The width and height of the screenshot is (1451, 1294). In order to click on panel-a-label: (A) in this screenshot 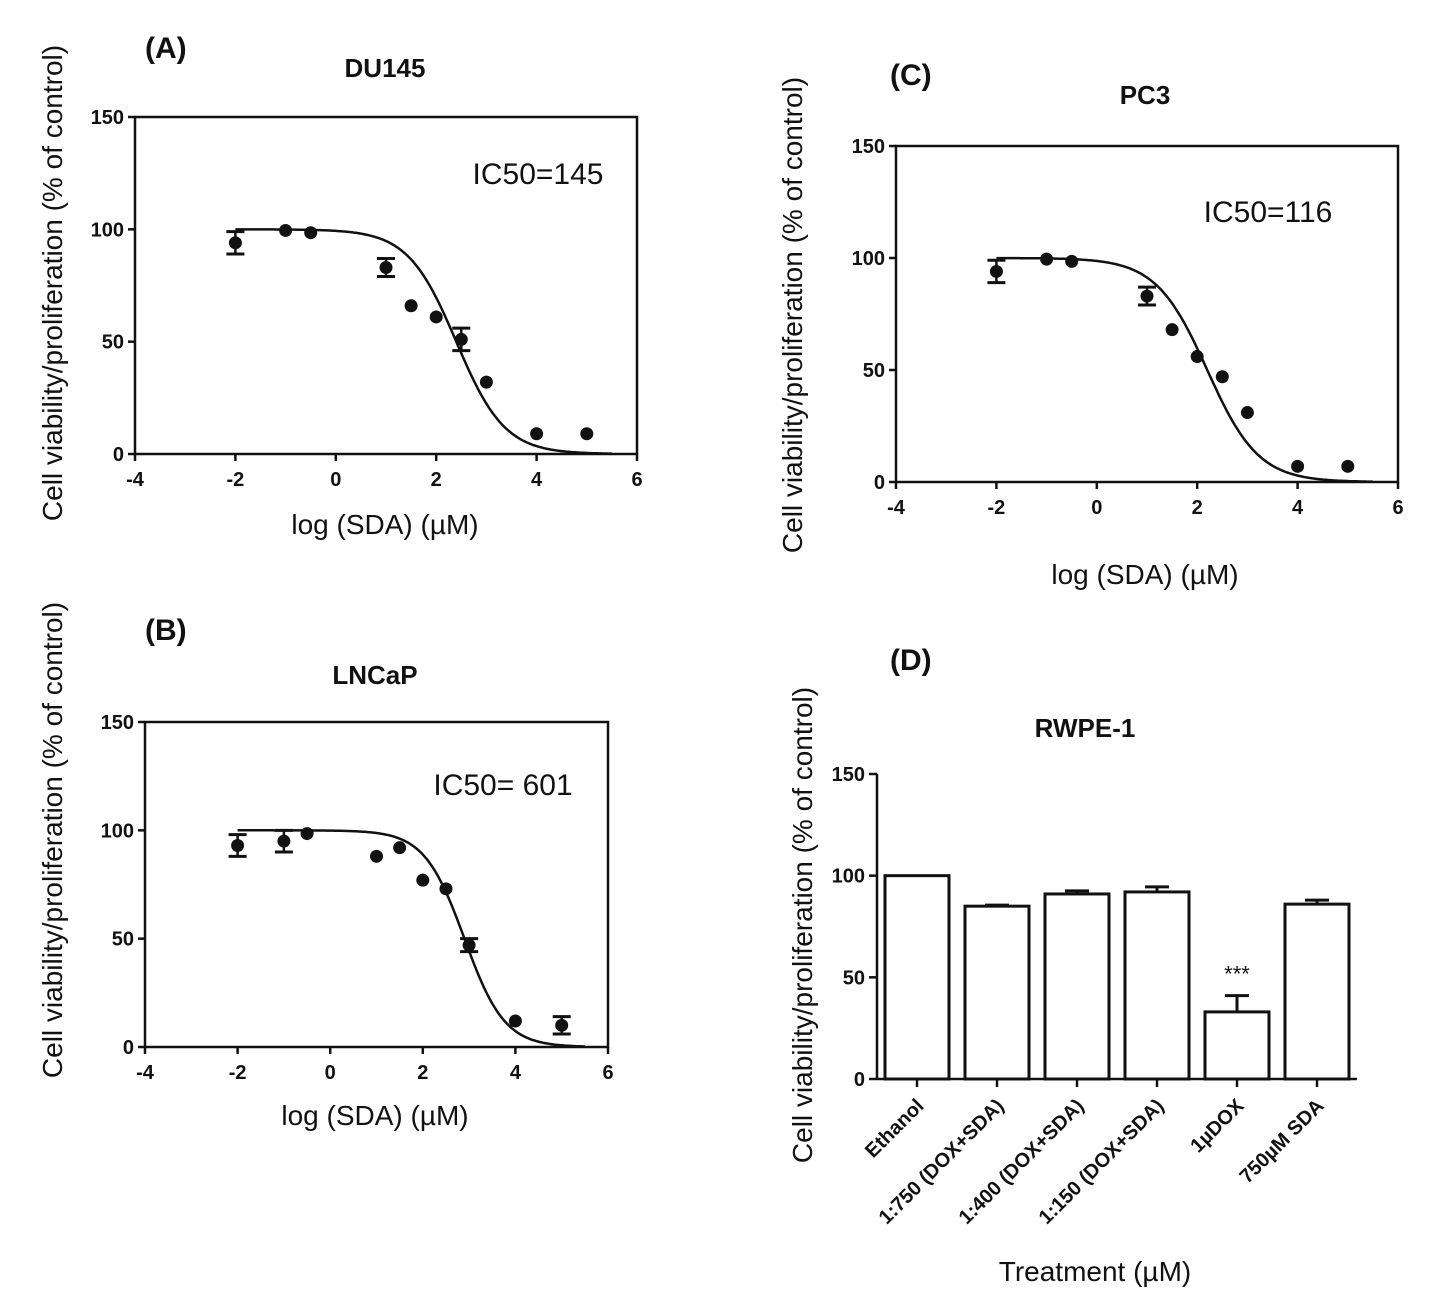, I will do `click(166, 48)`.